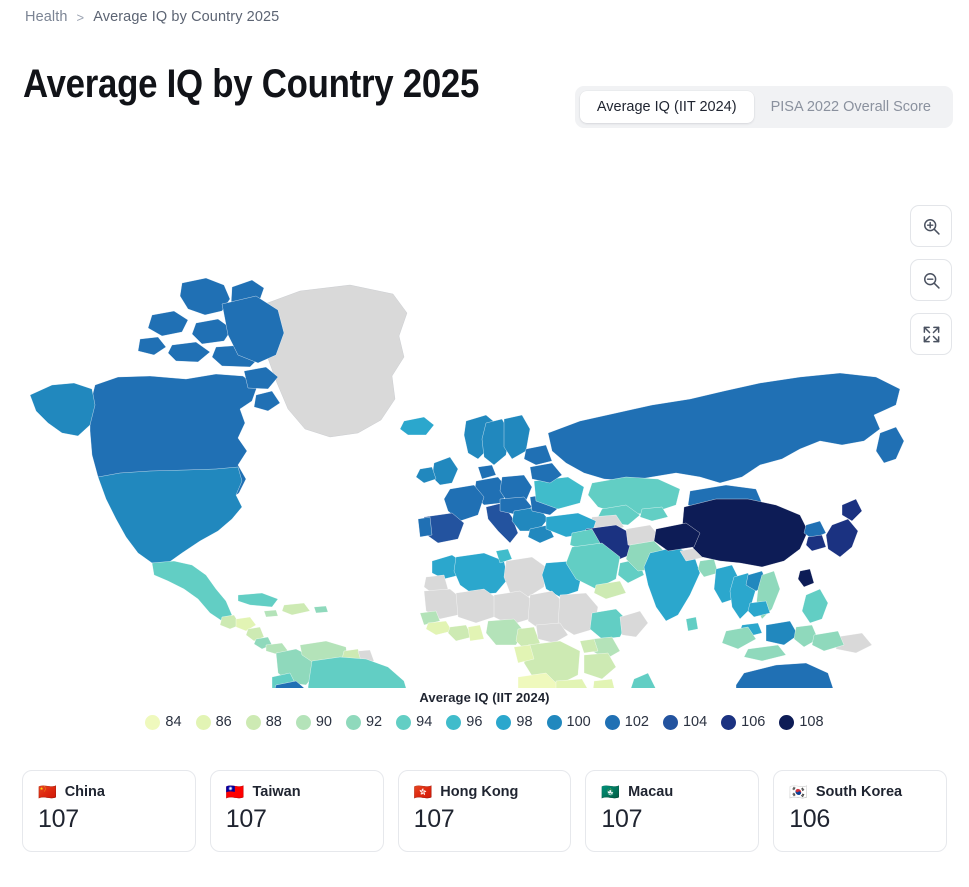  Describe the element at coordinates (464, 503) in the screenshot. I see `country-france` at that location.